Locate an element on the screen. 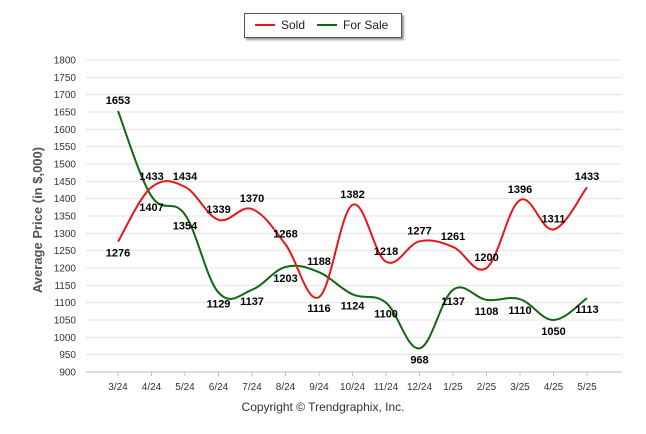  data-label-sold: 1277 is located at coordinates (419, 231).